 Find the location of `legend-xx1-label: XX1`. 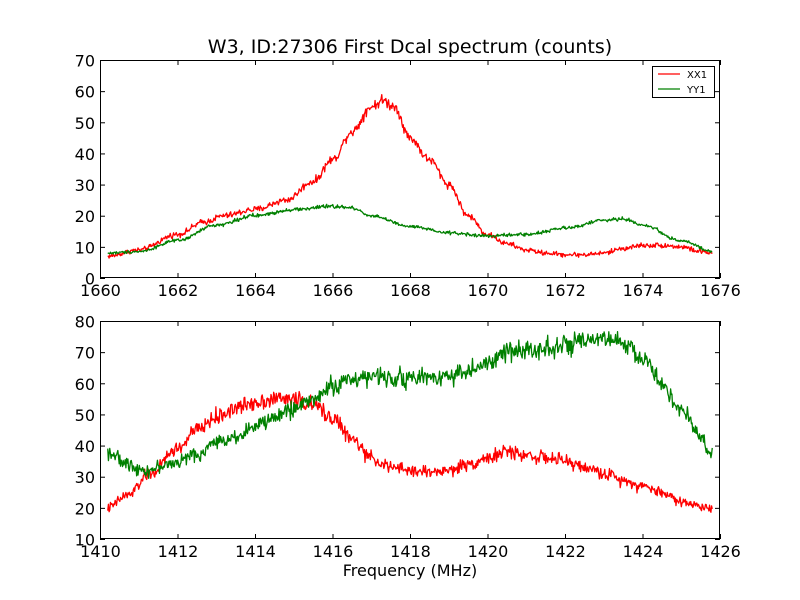

legend-xx1-label: XX1 is located at coordinates (697, 75).